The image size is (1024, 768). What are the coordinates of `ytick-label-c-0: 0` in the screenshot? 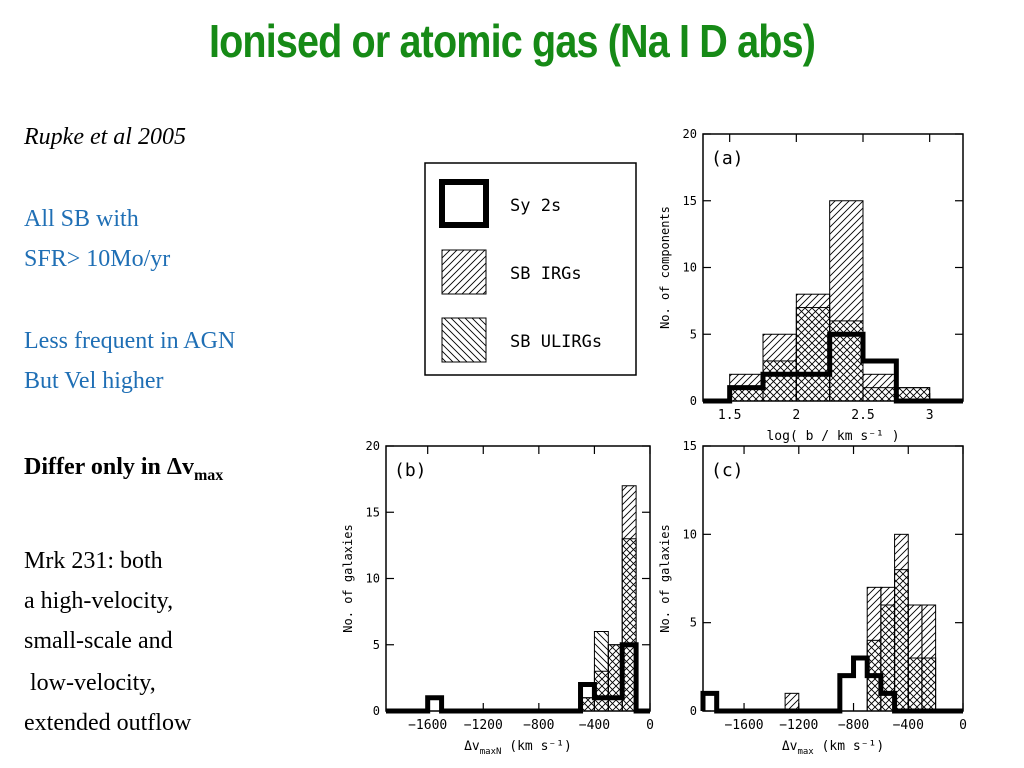 It's located at (693, 711).